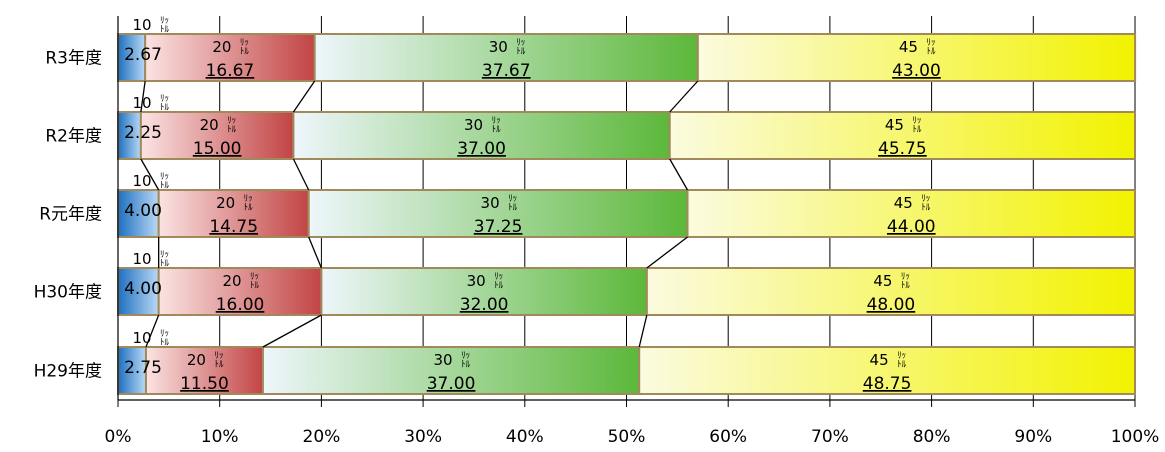 Image resolution: width=1165 pixels, height=452 pixels. I want to click on value-label: 2.75, so click(143, 368).